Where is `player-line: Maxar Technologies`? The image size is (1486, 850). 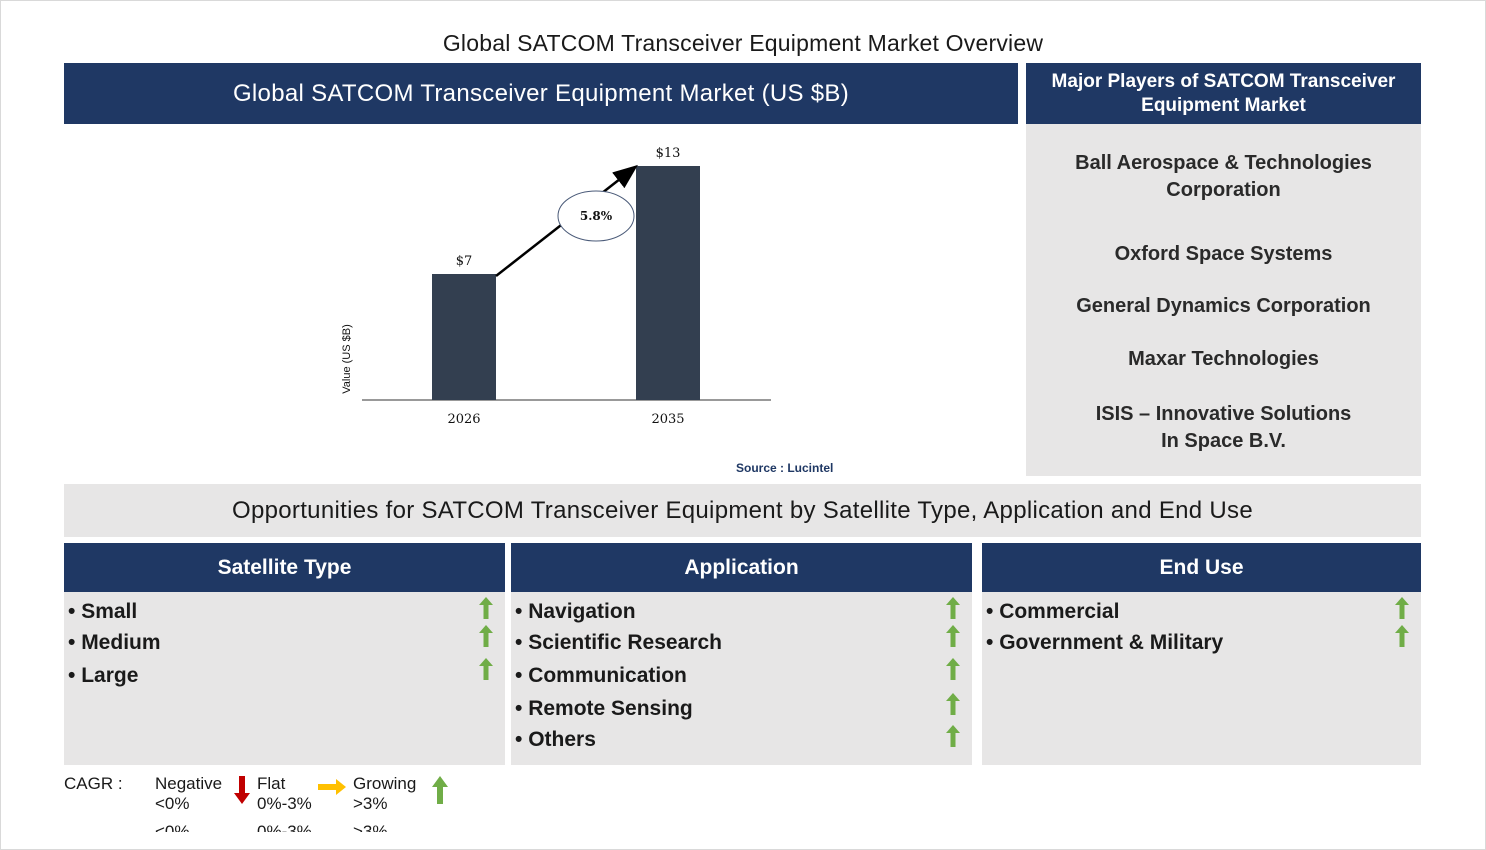 player-line: Maxar Technologies is located at coordinates (1223, 359).